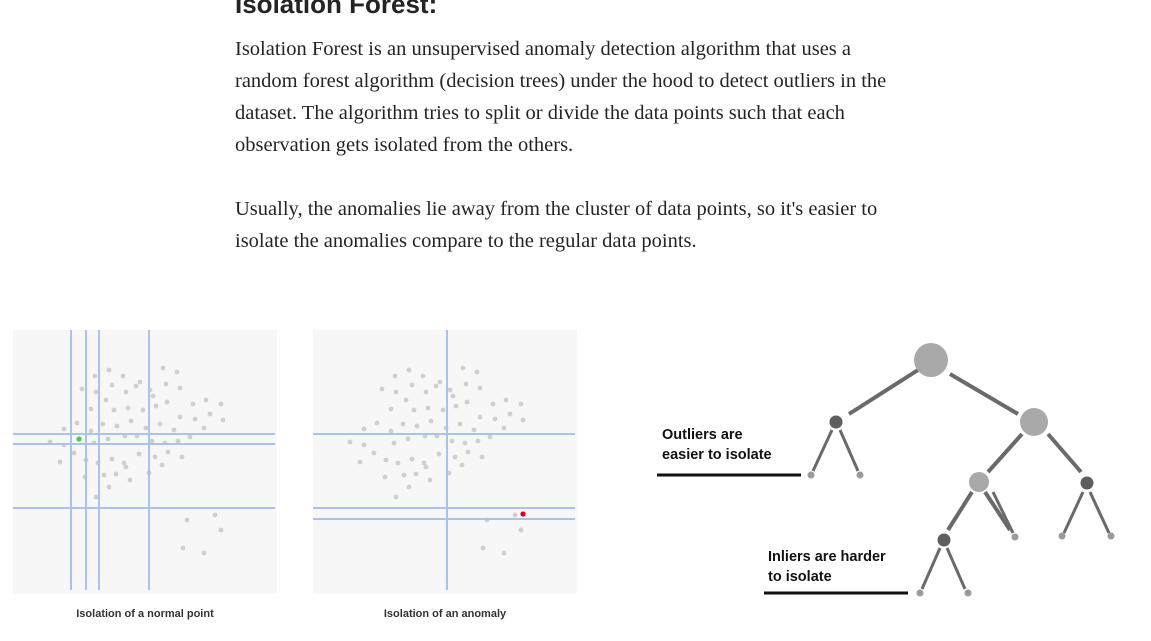 The width and height of the screenshot is (1151, 641). I want to click on panel-anomaly-split-lines, so click(444, 460).